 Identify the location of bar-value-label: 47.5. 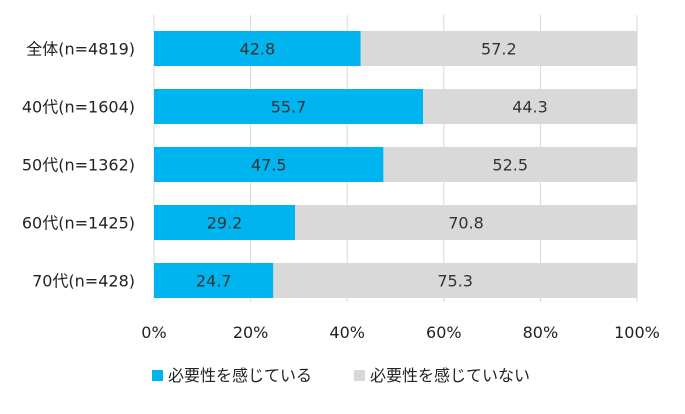
(269, 165).